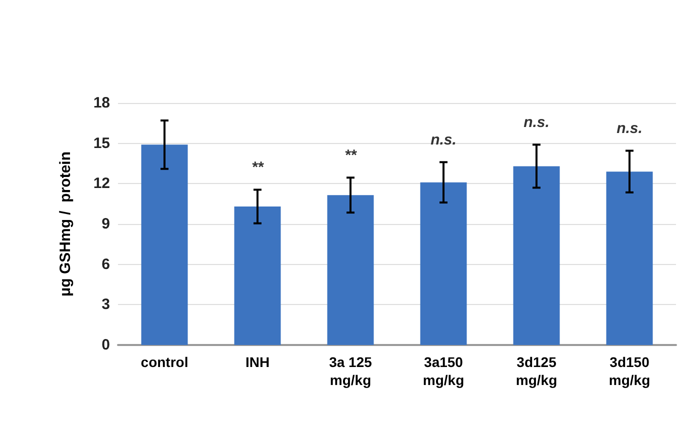 This screenshot has height=423, width=697. I want to click on x-tick-label: control, so click(164, 362).